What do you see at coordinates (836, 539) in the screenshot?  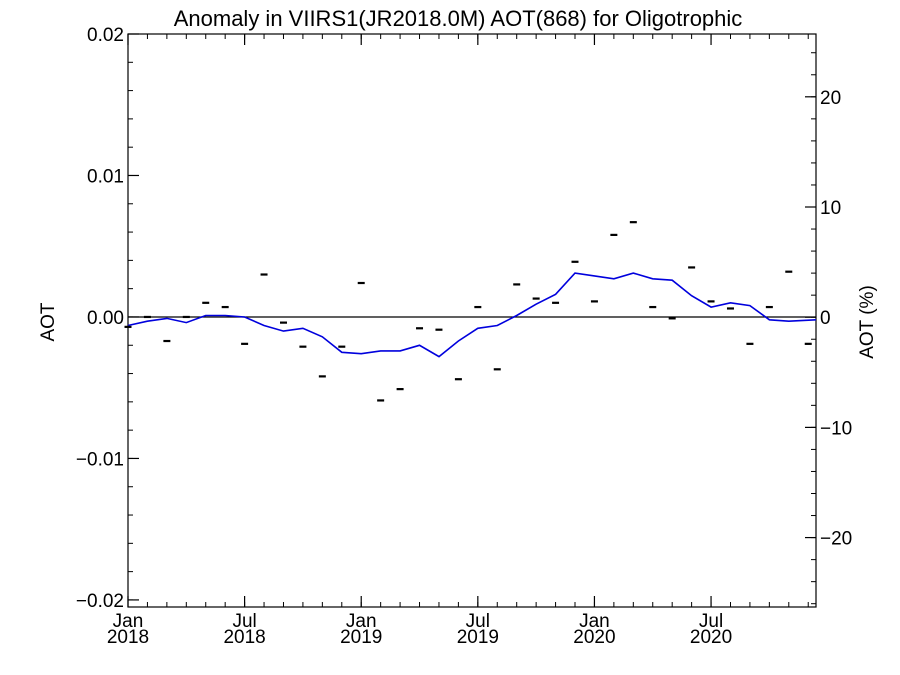 I see `y2-tick-label: −20` at bounding box center [836, 539].